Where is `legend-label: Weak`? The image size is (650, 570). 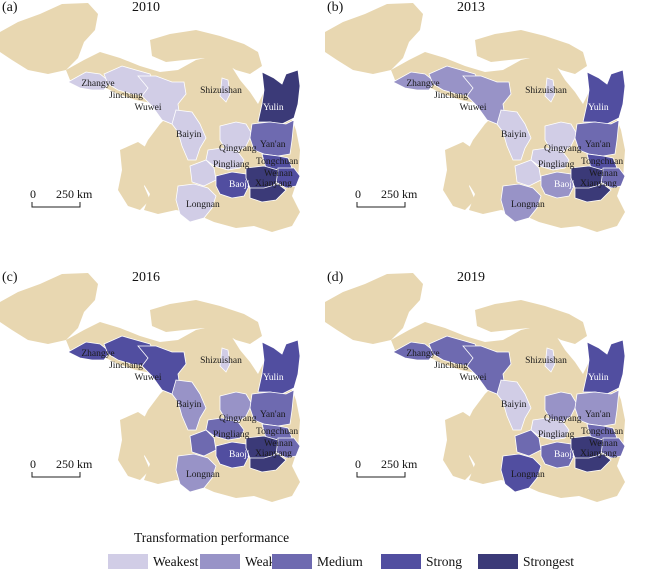
legend-label: Weak is located at coordinates (260, 561).